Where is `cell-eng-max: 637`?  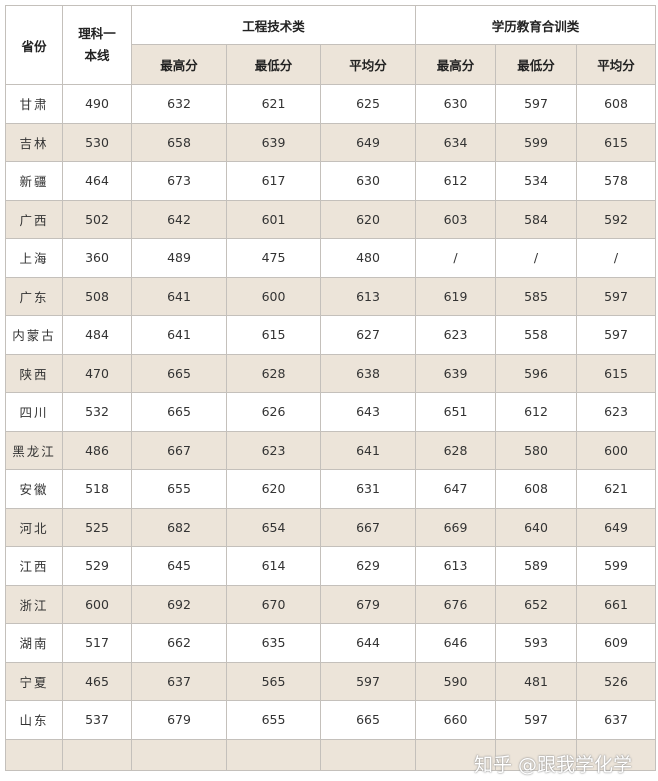
cell-eng-max: 637 is located at coordinates (179, 681).